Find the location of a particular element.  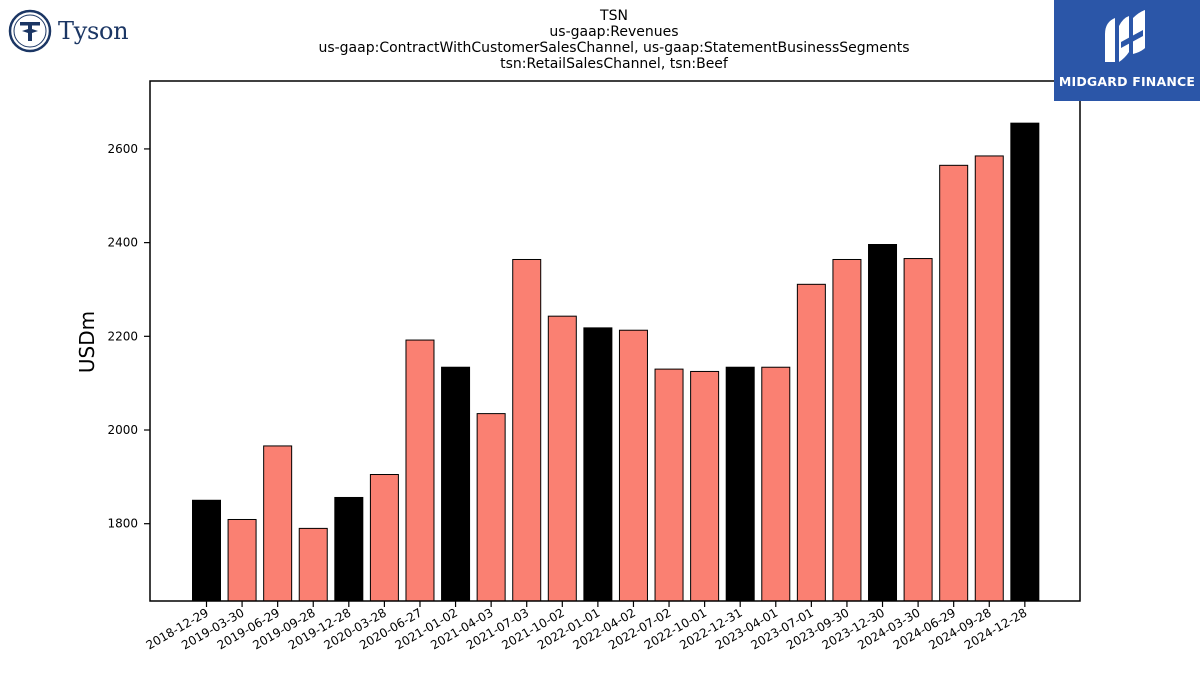

y-tick-label: 2000 is located at coordinates (122, 430).